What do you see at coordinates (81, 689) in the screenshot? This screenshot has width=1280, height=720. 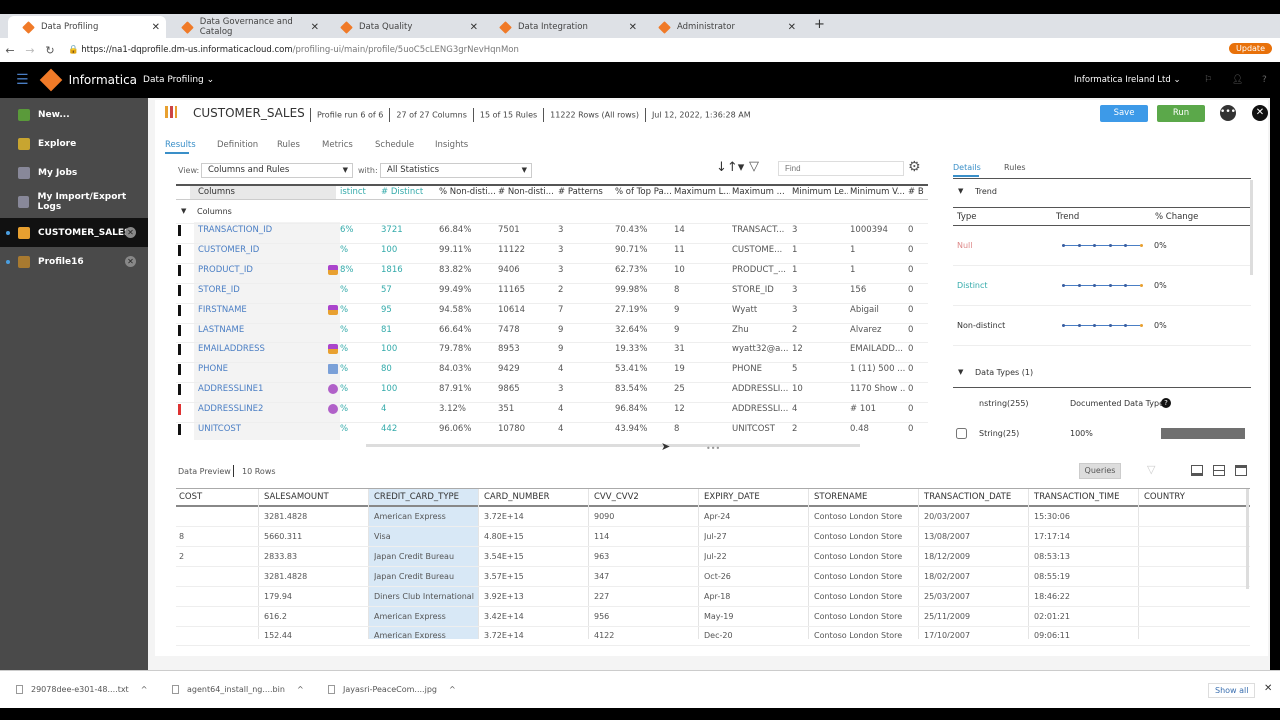 I see `download-item: 29078dee-e301-48....txt ^` at bounding box center [81, 689].